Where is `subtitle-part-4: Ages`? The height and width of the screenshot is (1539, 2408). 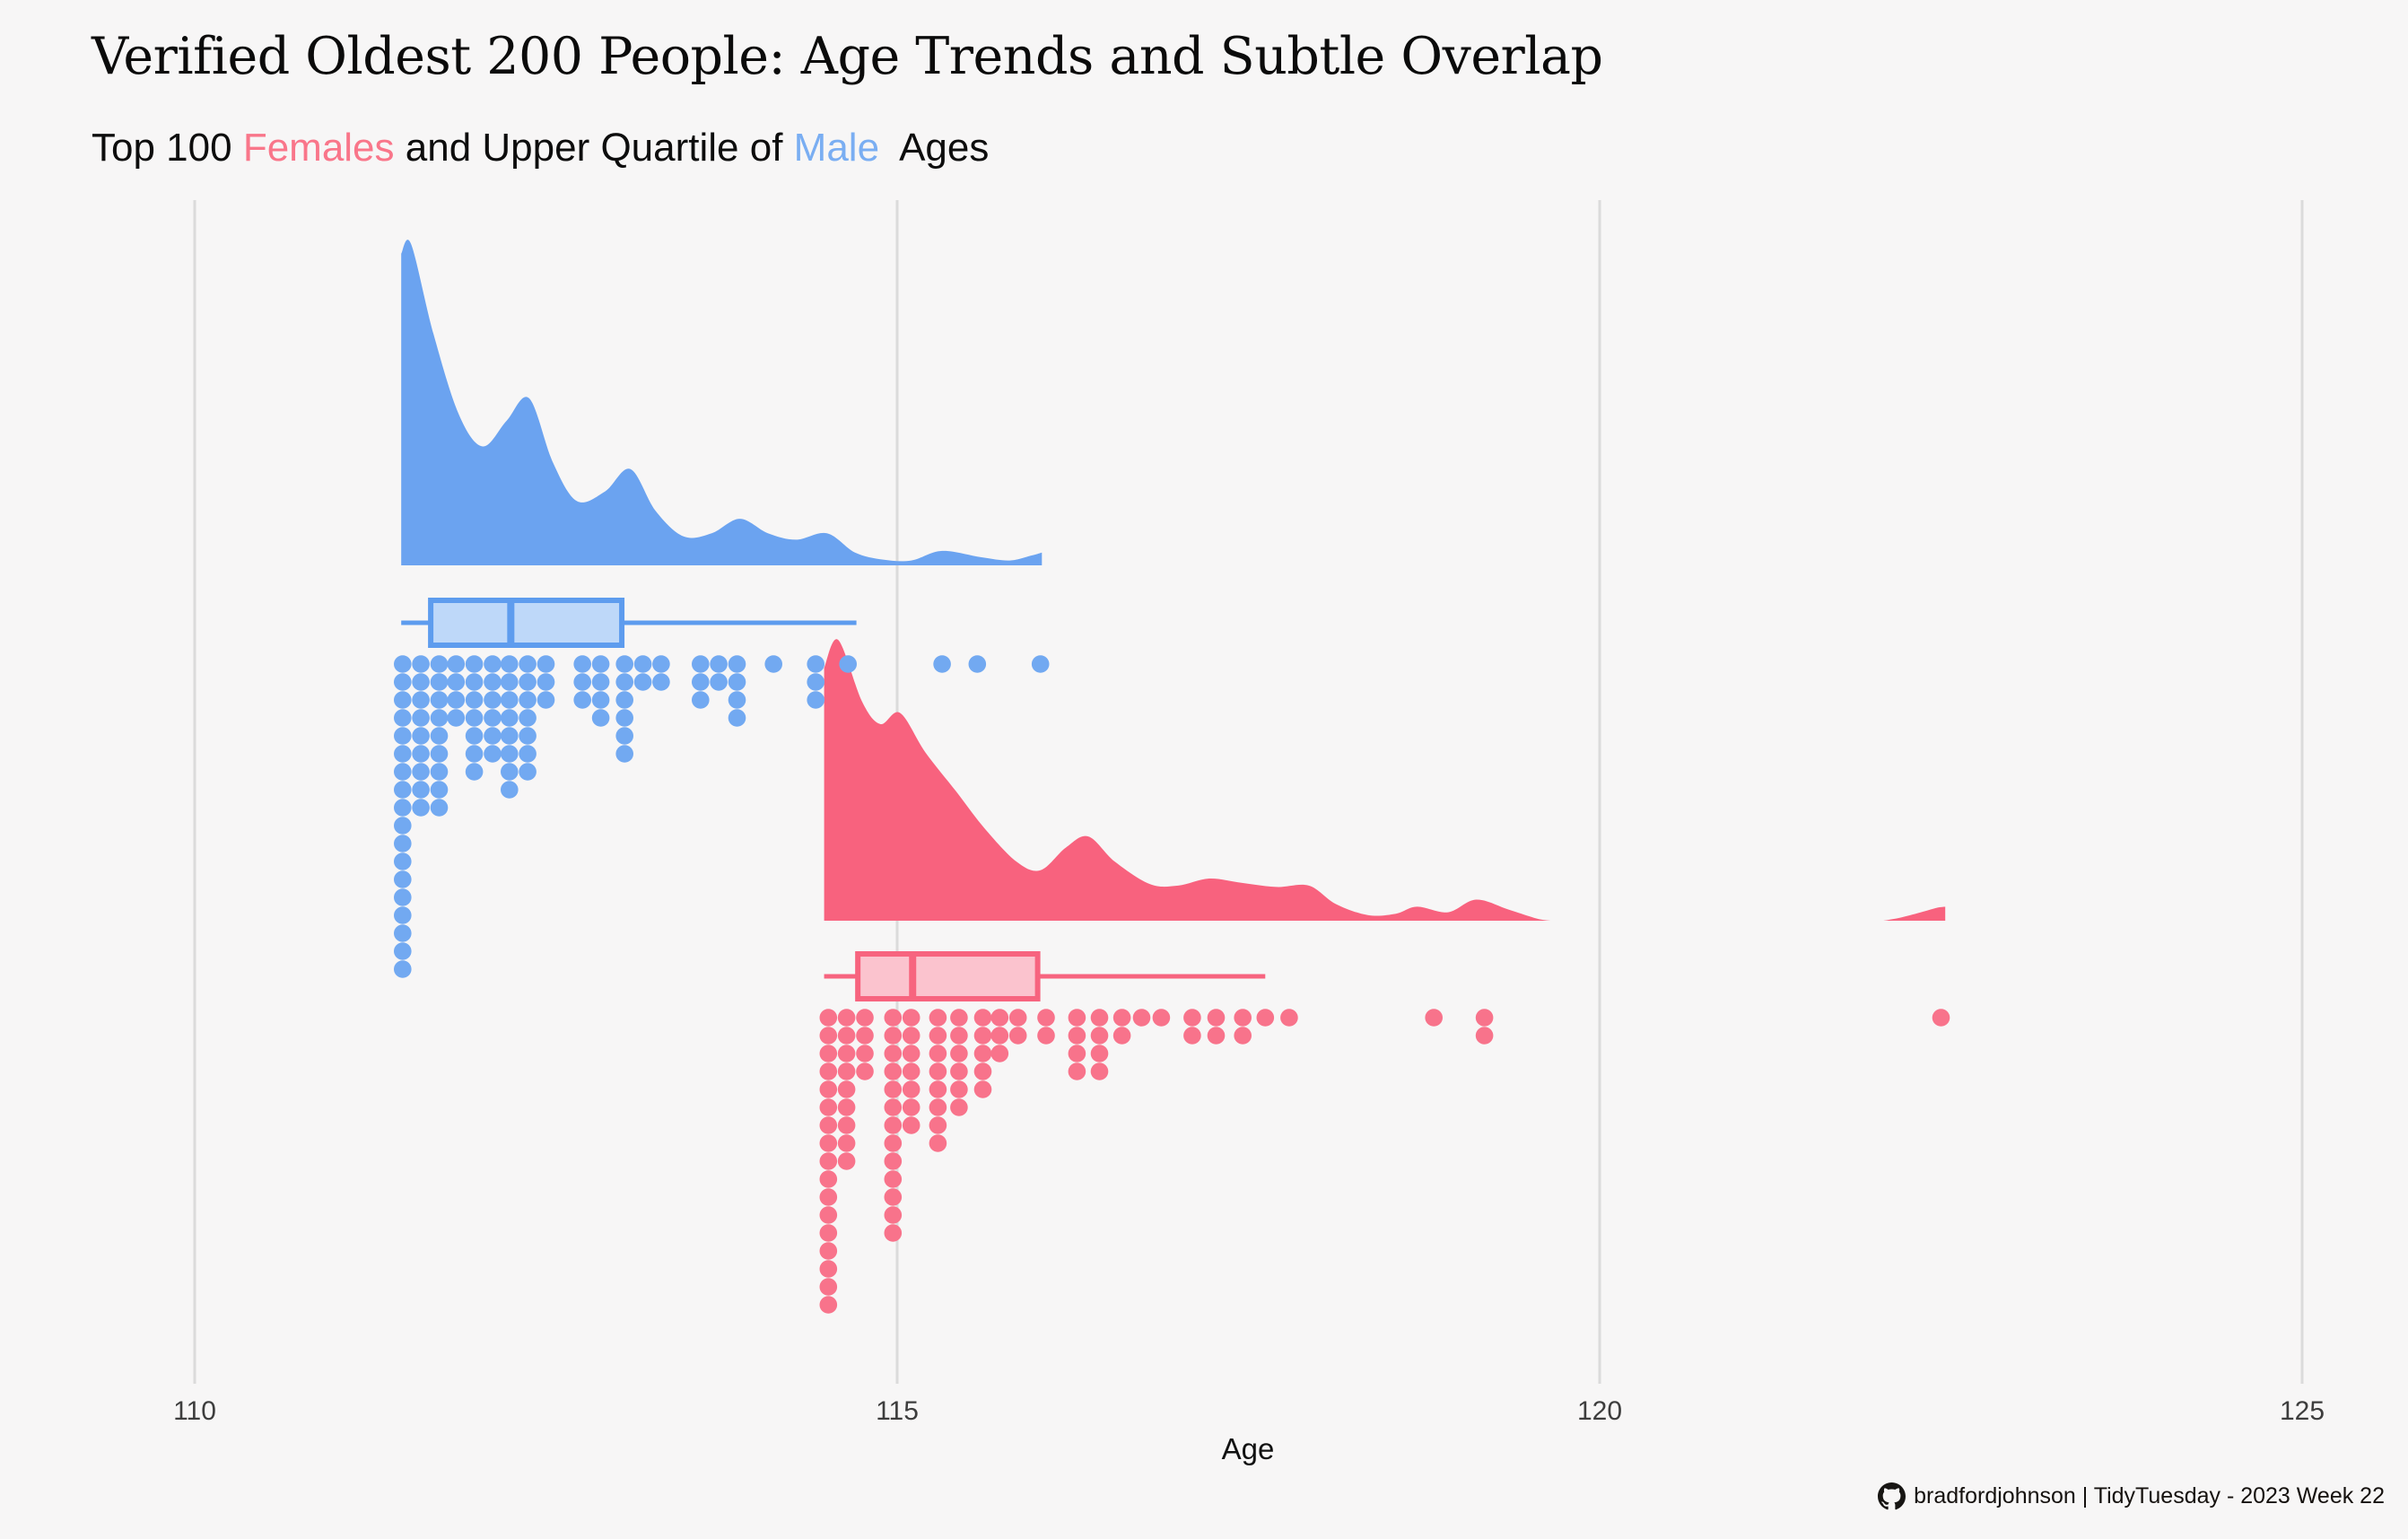
subtitle-part-4: Ages is located at coordinates (934, 148).